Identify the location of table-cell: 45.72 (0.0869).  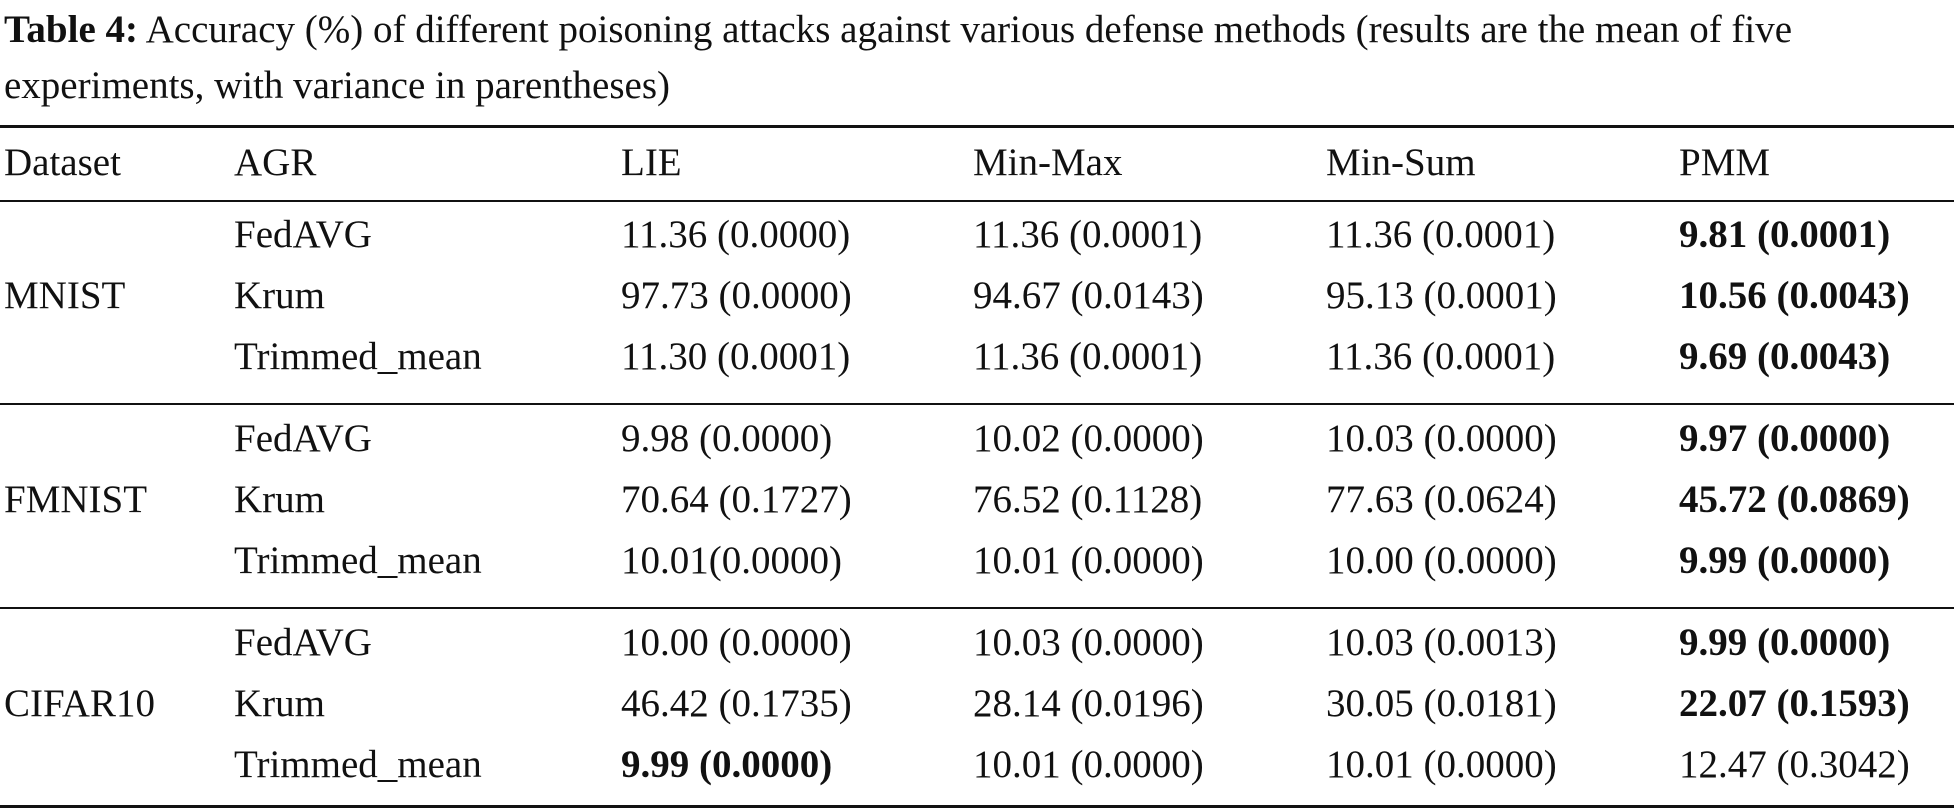
(1794, 499).